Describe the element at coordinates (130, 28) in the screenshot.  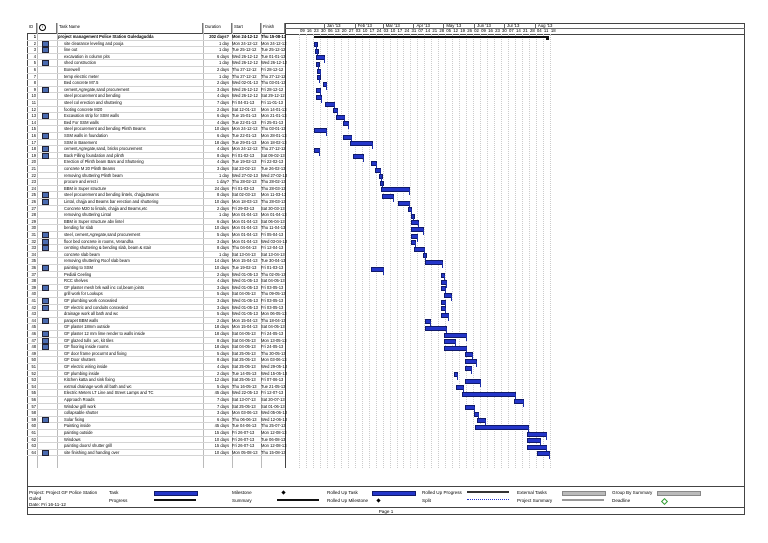
I see `col-header-task-name: Task Name` at that location.